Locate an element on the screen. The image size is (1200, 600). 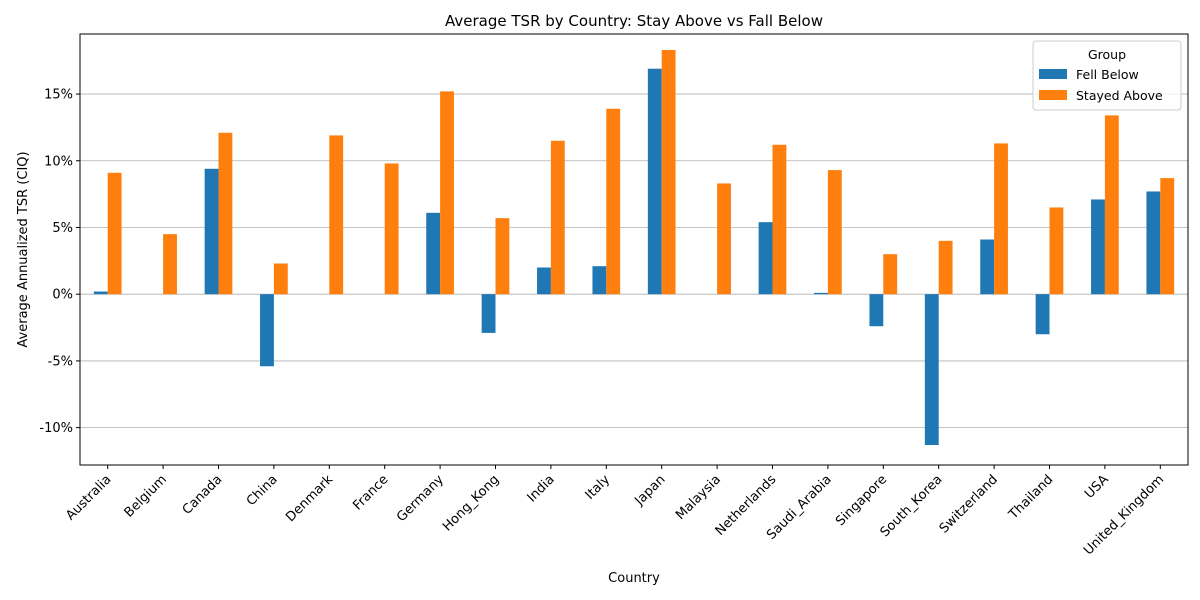
x-tick-label: Hong_Kong is located at coordinates (471, 503).